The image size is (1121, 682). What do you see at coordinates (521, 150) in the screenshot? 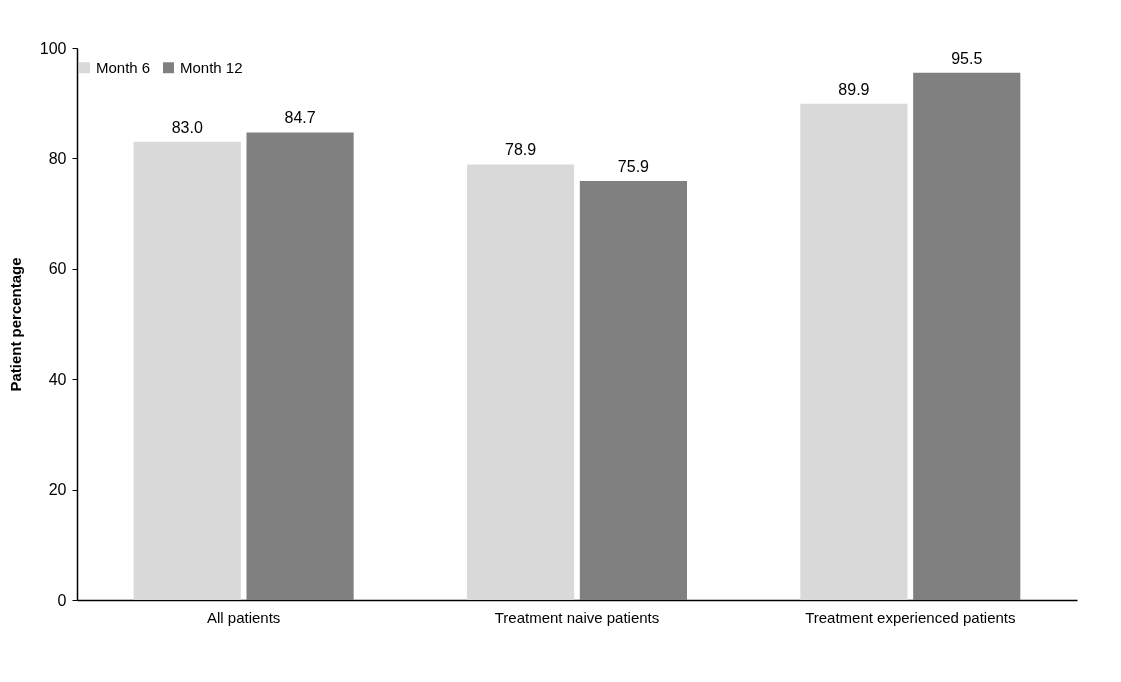
I see `data-label: 78.9` at bounding box center [521, 150].